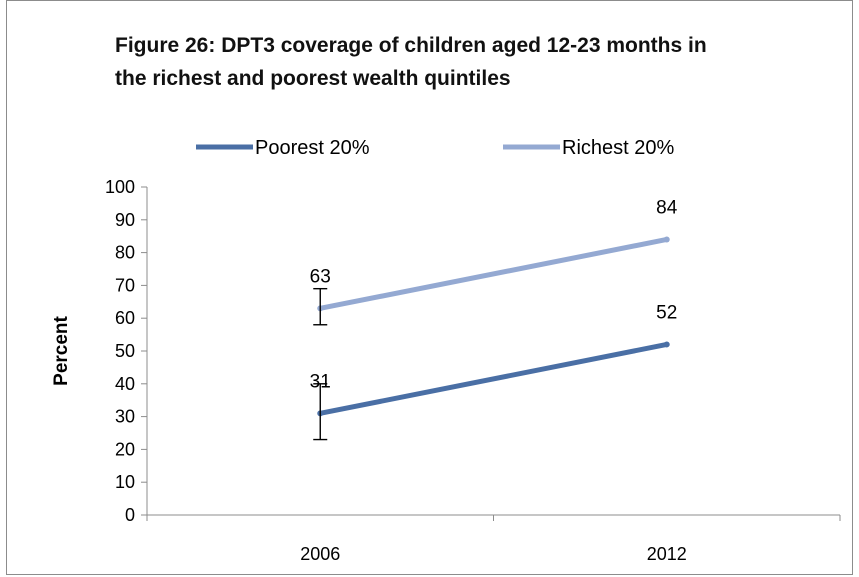 The width and height of the screenshot is (859, 577). What do you see at coordinates (120, 187) in the screenshot?
I see `y-tick-label: 100` at bounding box center [120, 187].